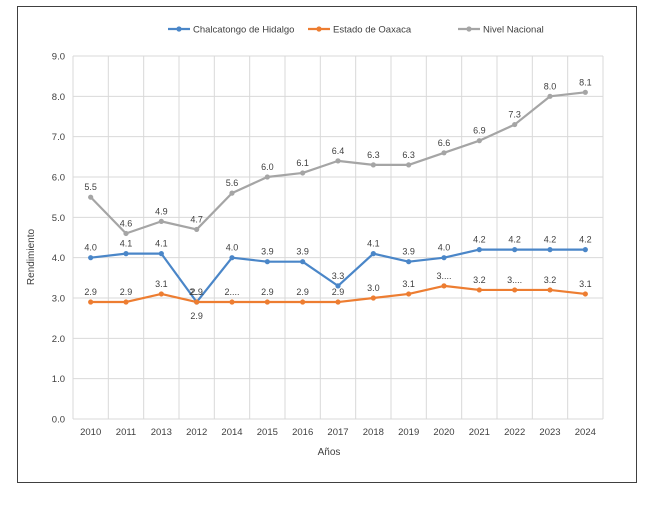 This screenshot has height=508, width=662. Describe the element at coordinates (329, 452) in the screenshot. I see `x-axis-title: Años` at that location.